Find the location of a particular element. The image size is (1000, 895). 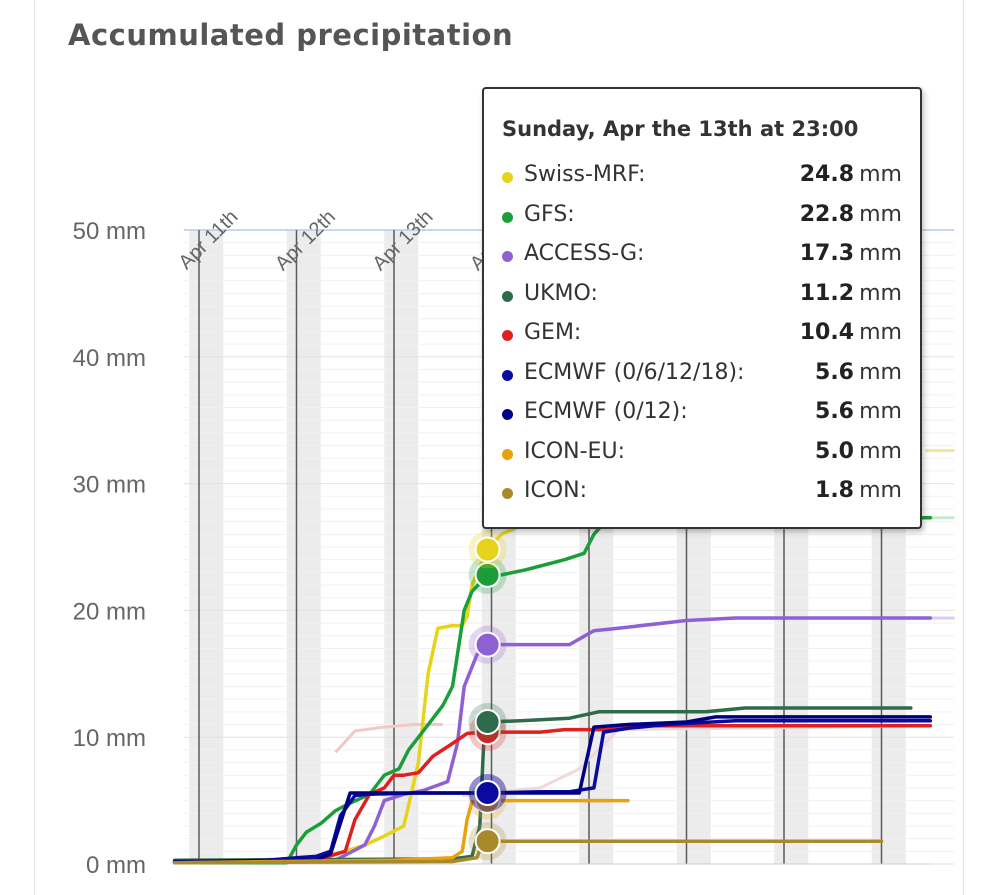

tooltip-series-name: GEM: is located at coordinates (553, 332).